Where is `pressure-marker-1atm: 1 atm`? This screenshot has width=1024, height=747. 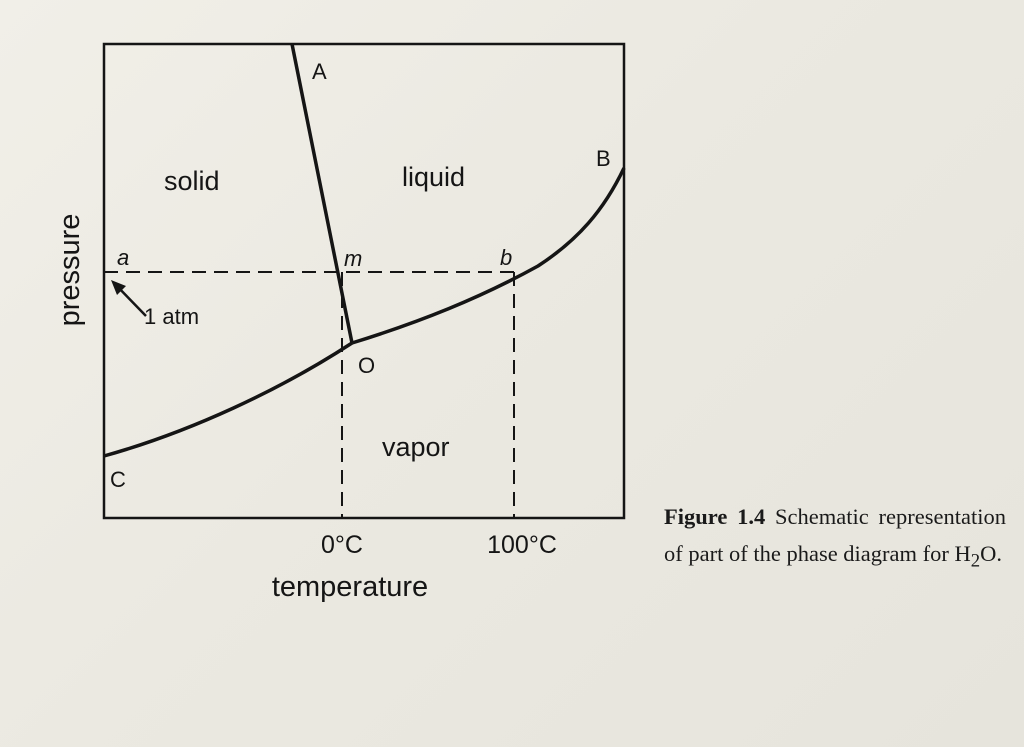 pressure-marker-1atm: 1 atm is located at coordinates (171, 316).